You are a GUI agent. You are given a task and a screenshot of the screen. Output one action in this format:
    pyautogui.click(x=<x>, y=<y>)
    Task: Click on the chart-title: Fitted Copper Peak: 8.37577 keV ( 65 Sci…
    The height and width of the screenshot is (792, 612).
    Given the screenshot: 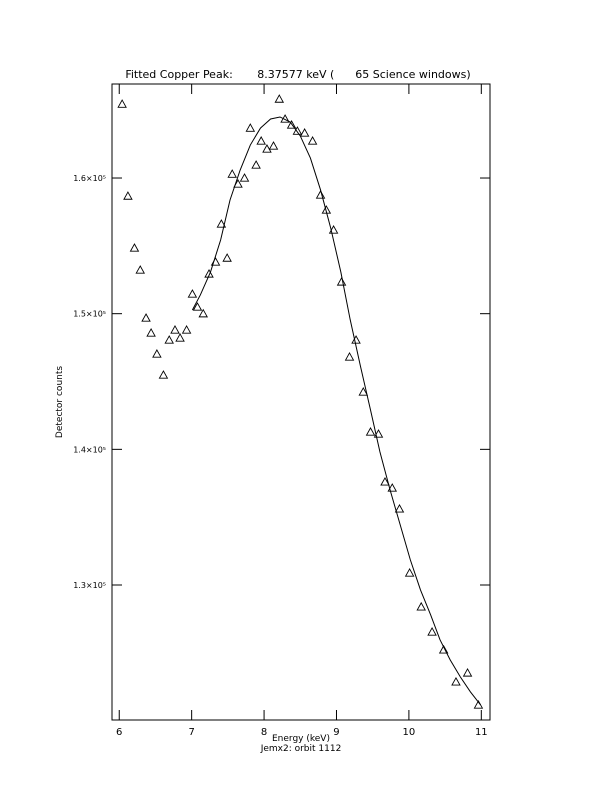 What is the action you would take?
    pyautogui.click(x=297, y=74)
    